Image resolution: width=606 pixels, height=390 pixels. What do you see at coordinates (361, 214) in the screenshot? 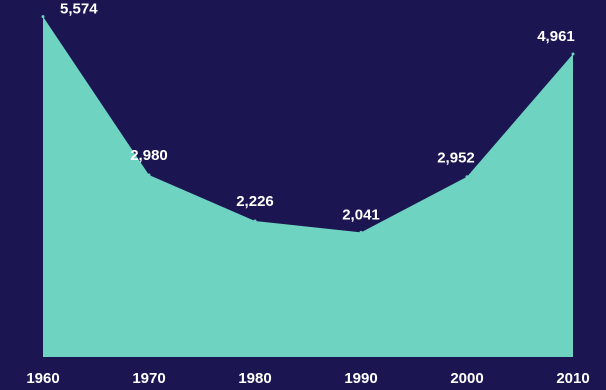
I see `data-label-1990: 2,041` at bounding box center [361, 214].